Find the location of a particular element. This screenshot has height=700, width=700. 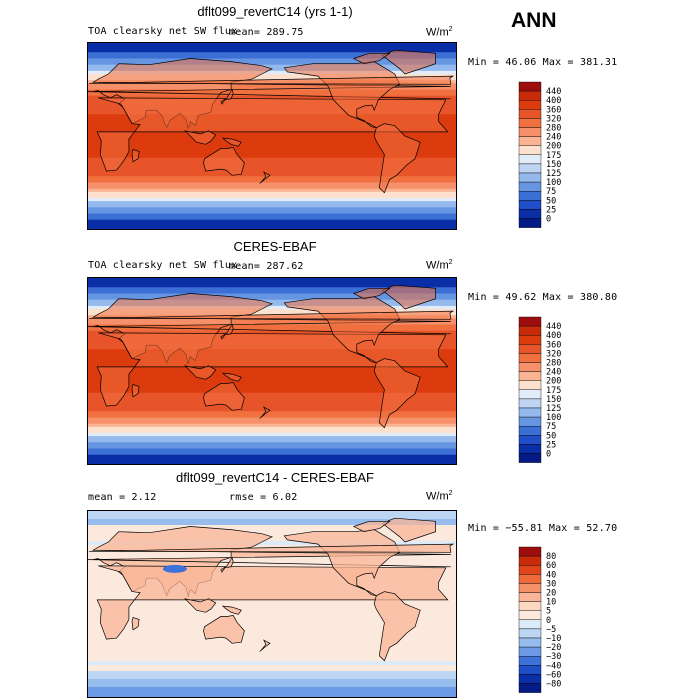

panel1-title: dflt099_revertC14 (yrs 1-1) is located at coordinates (275, 11).